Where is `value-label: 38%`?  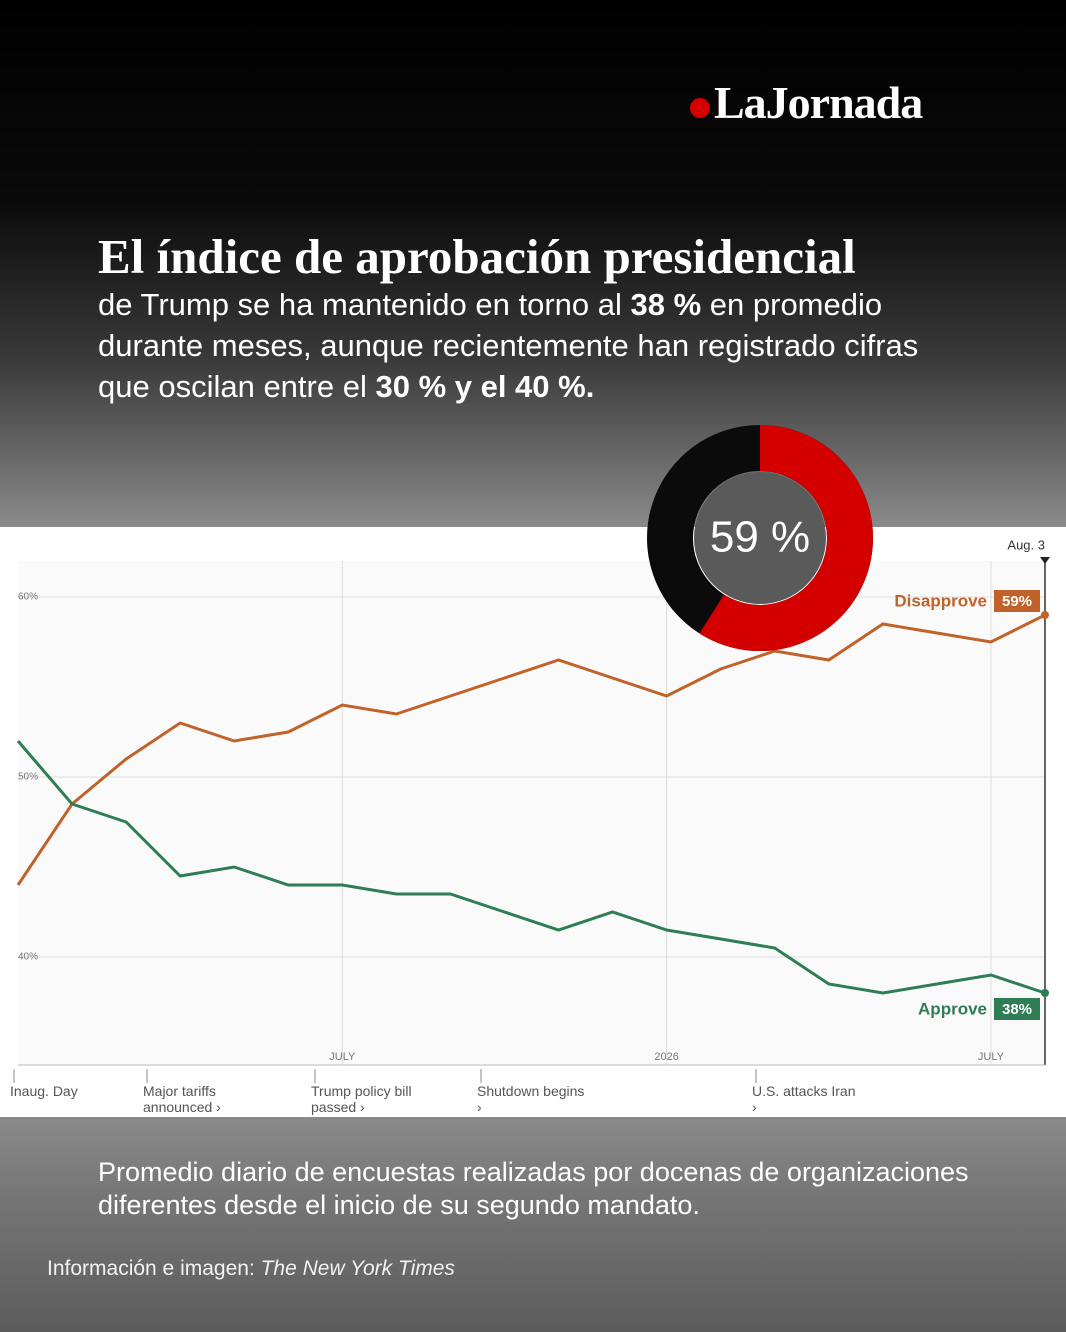
value-label: 38% is located at coordinates (1017, 1009).